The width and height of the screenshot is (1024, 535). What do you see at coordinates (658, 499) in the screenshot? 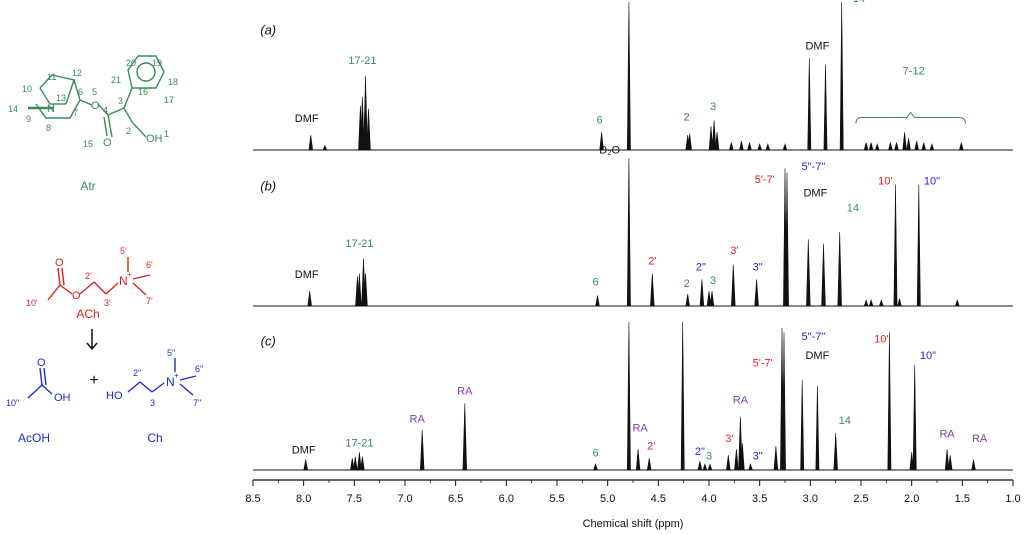
I see `x-tick-label: 4.5` at bounding box center [658, 499].